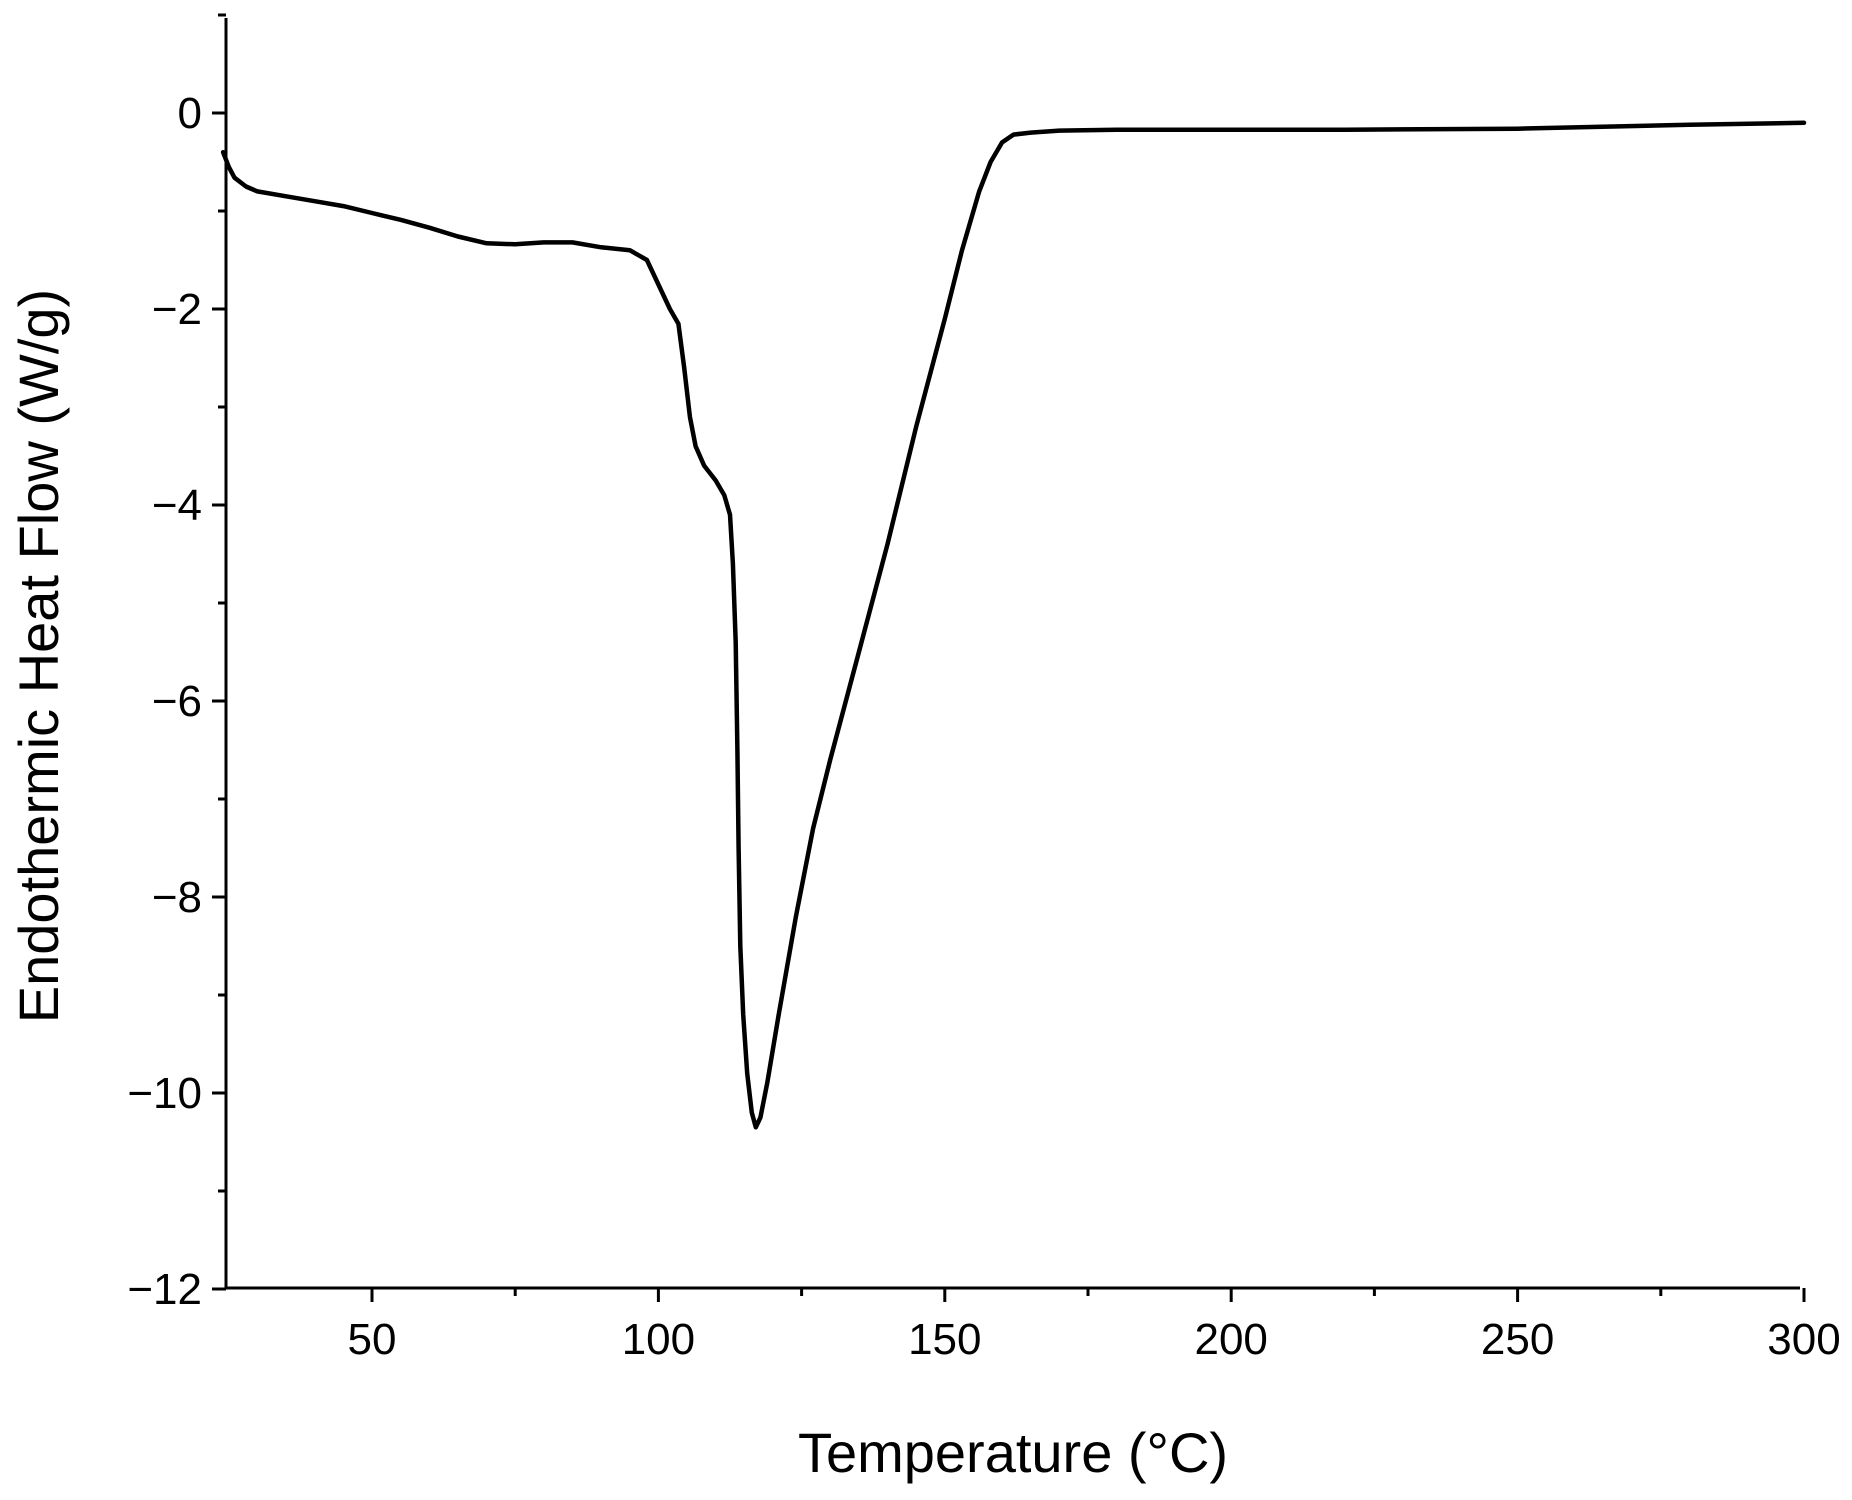  What do you see at coordinates (190, 113) in the screenshot?
I see `y-tick-label: 0` at bounding box center [190, 113].